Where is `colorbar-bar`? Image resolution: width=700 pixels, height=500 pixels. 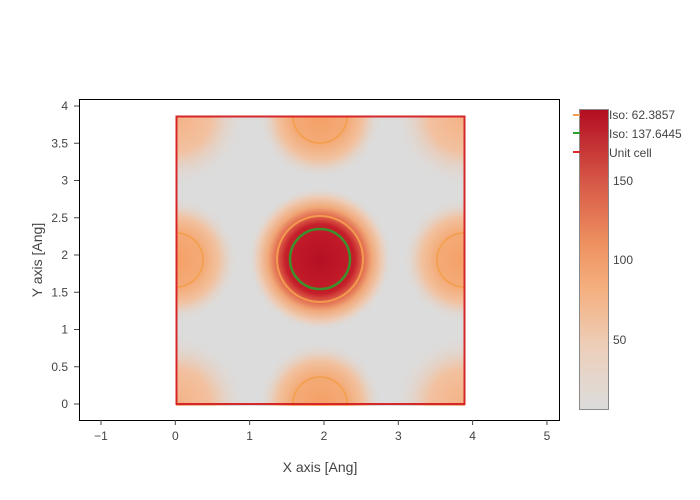
colorbar-bar is located at coordinates (594, 259).